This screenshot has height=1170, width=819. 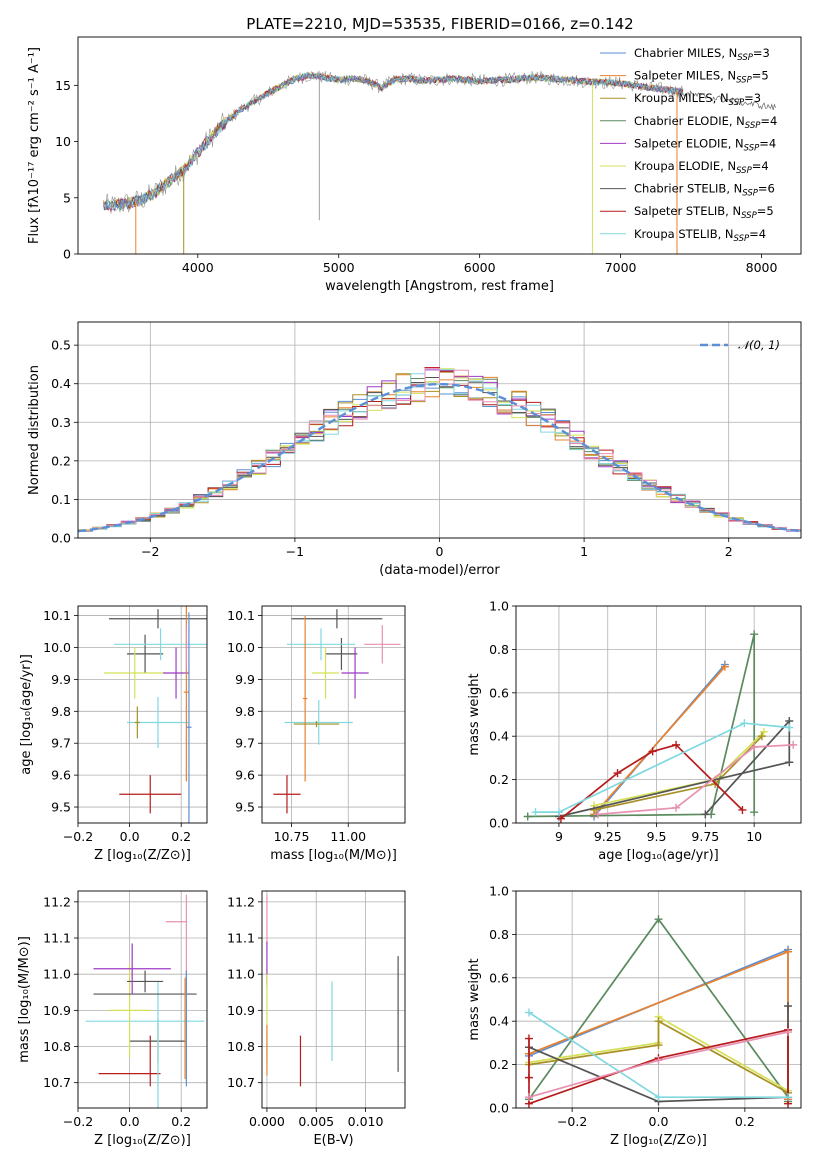 What do you see at coordinates (34, 430) in the screenshot?
I see `y-axis-label: Normed distribution` at bounding box center [34, 430].